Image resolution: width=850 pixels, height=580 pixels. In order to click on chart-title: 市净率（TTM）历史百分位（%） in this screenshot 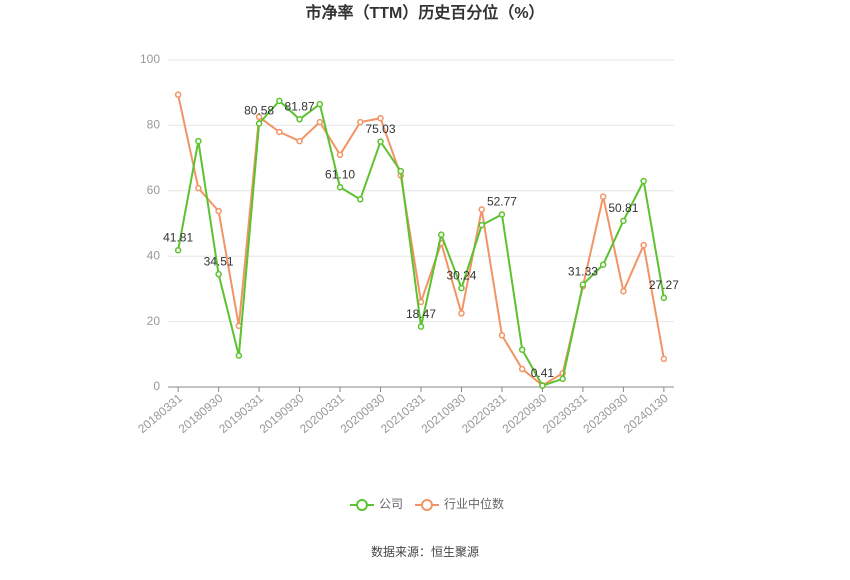, I will do `click(424, 12)`.